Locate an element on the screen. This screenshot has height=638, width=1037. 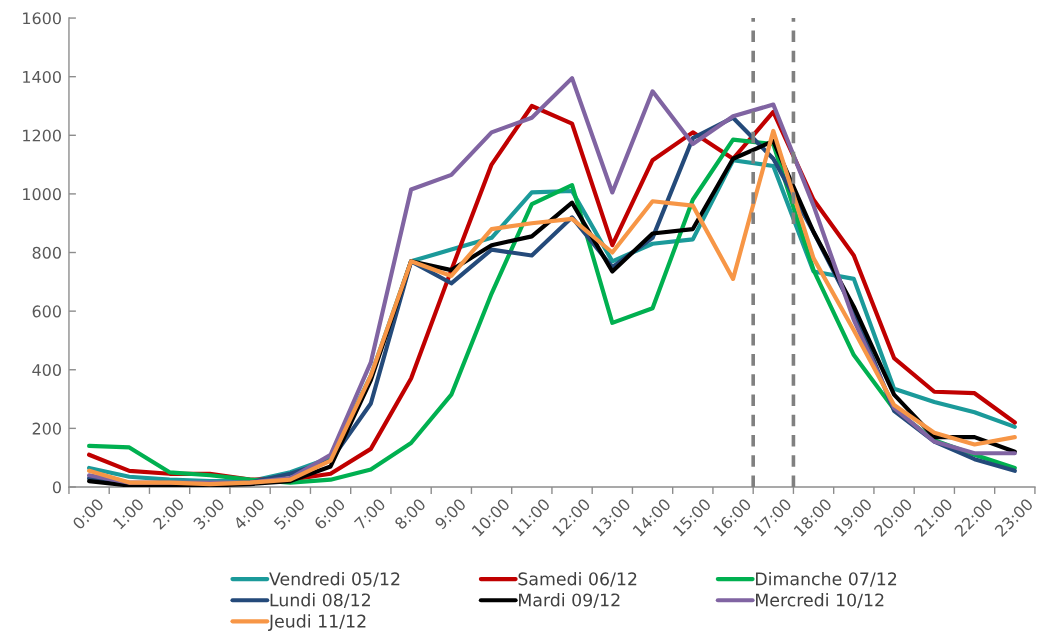
y-tick-label: 1200 is located at coordinates (42, 135).